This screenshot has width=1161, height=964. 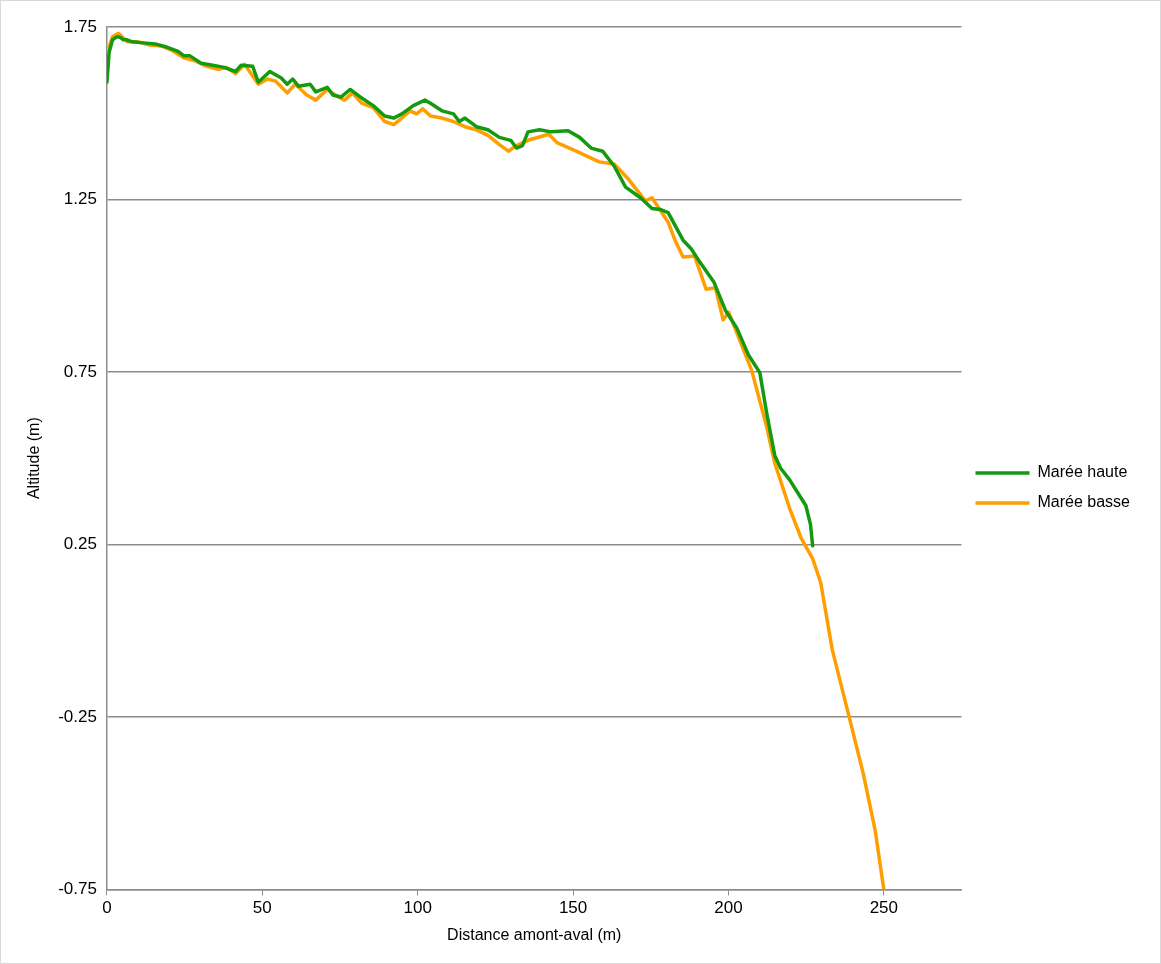 What do you see at coordinates (80, 199) in the screenshot?
I see `y-tick-label: 1.25` at bounding box center [80, 199].